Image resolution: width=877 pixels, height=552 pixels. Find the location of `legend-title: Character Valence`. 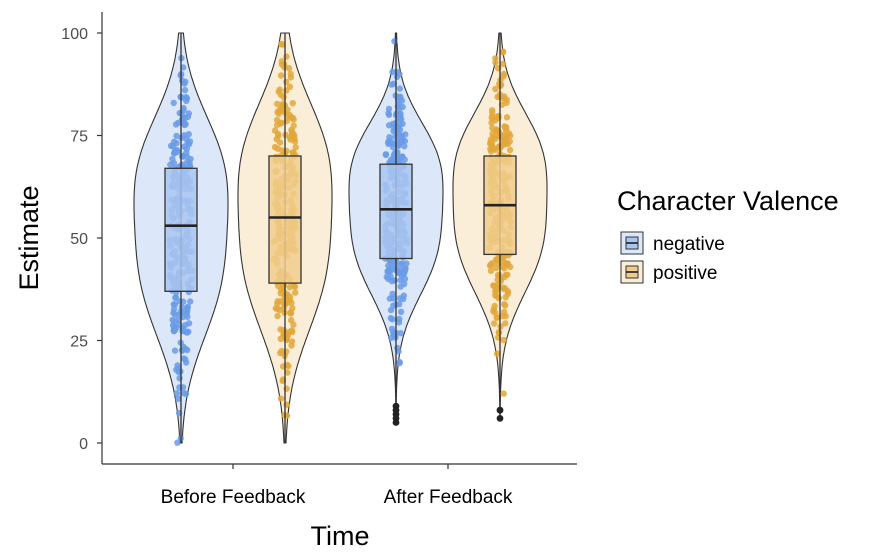

legend-title: Character Valence is located at coordinates (728, 201).